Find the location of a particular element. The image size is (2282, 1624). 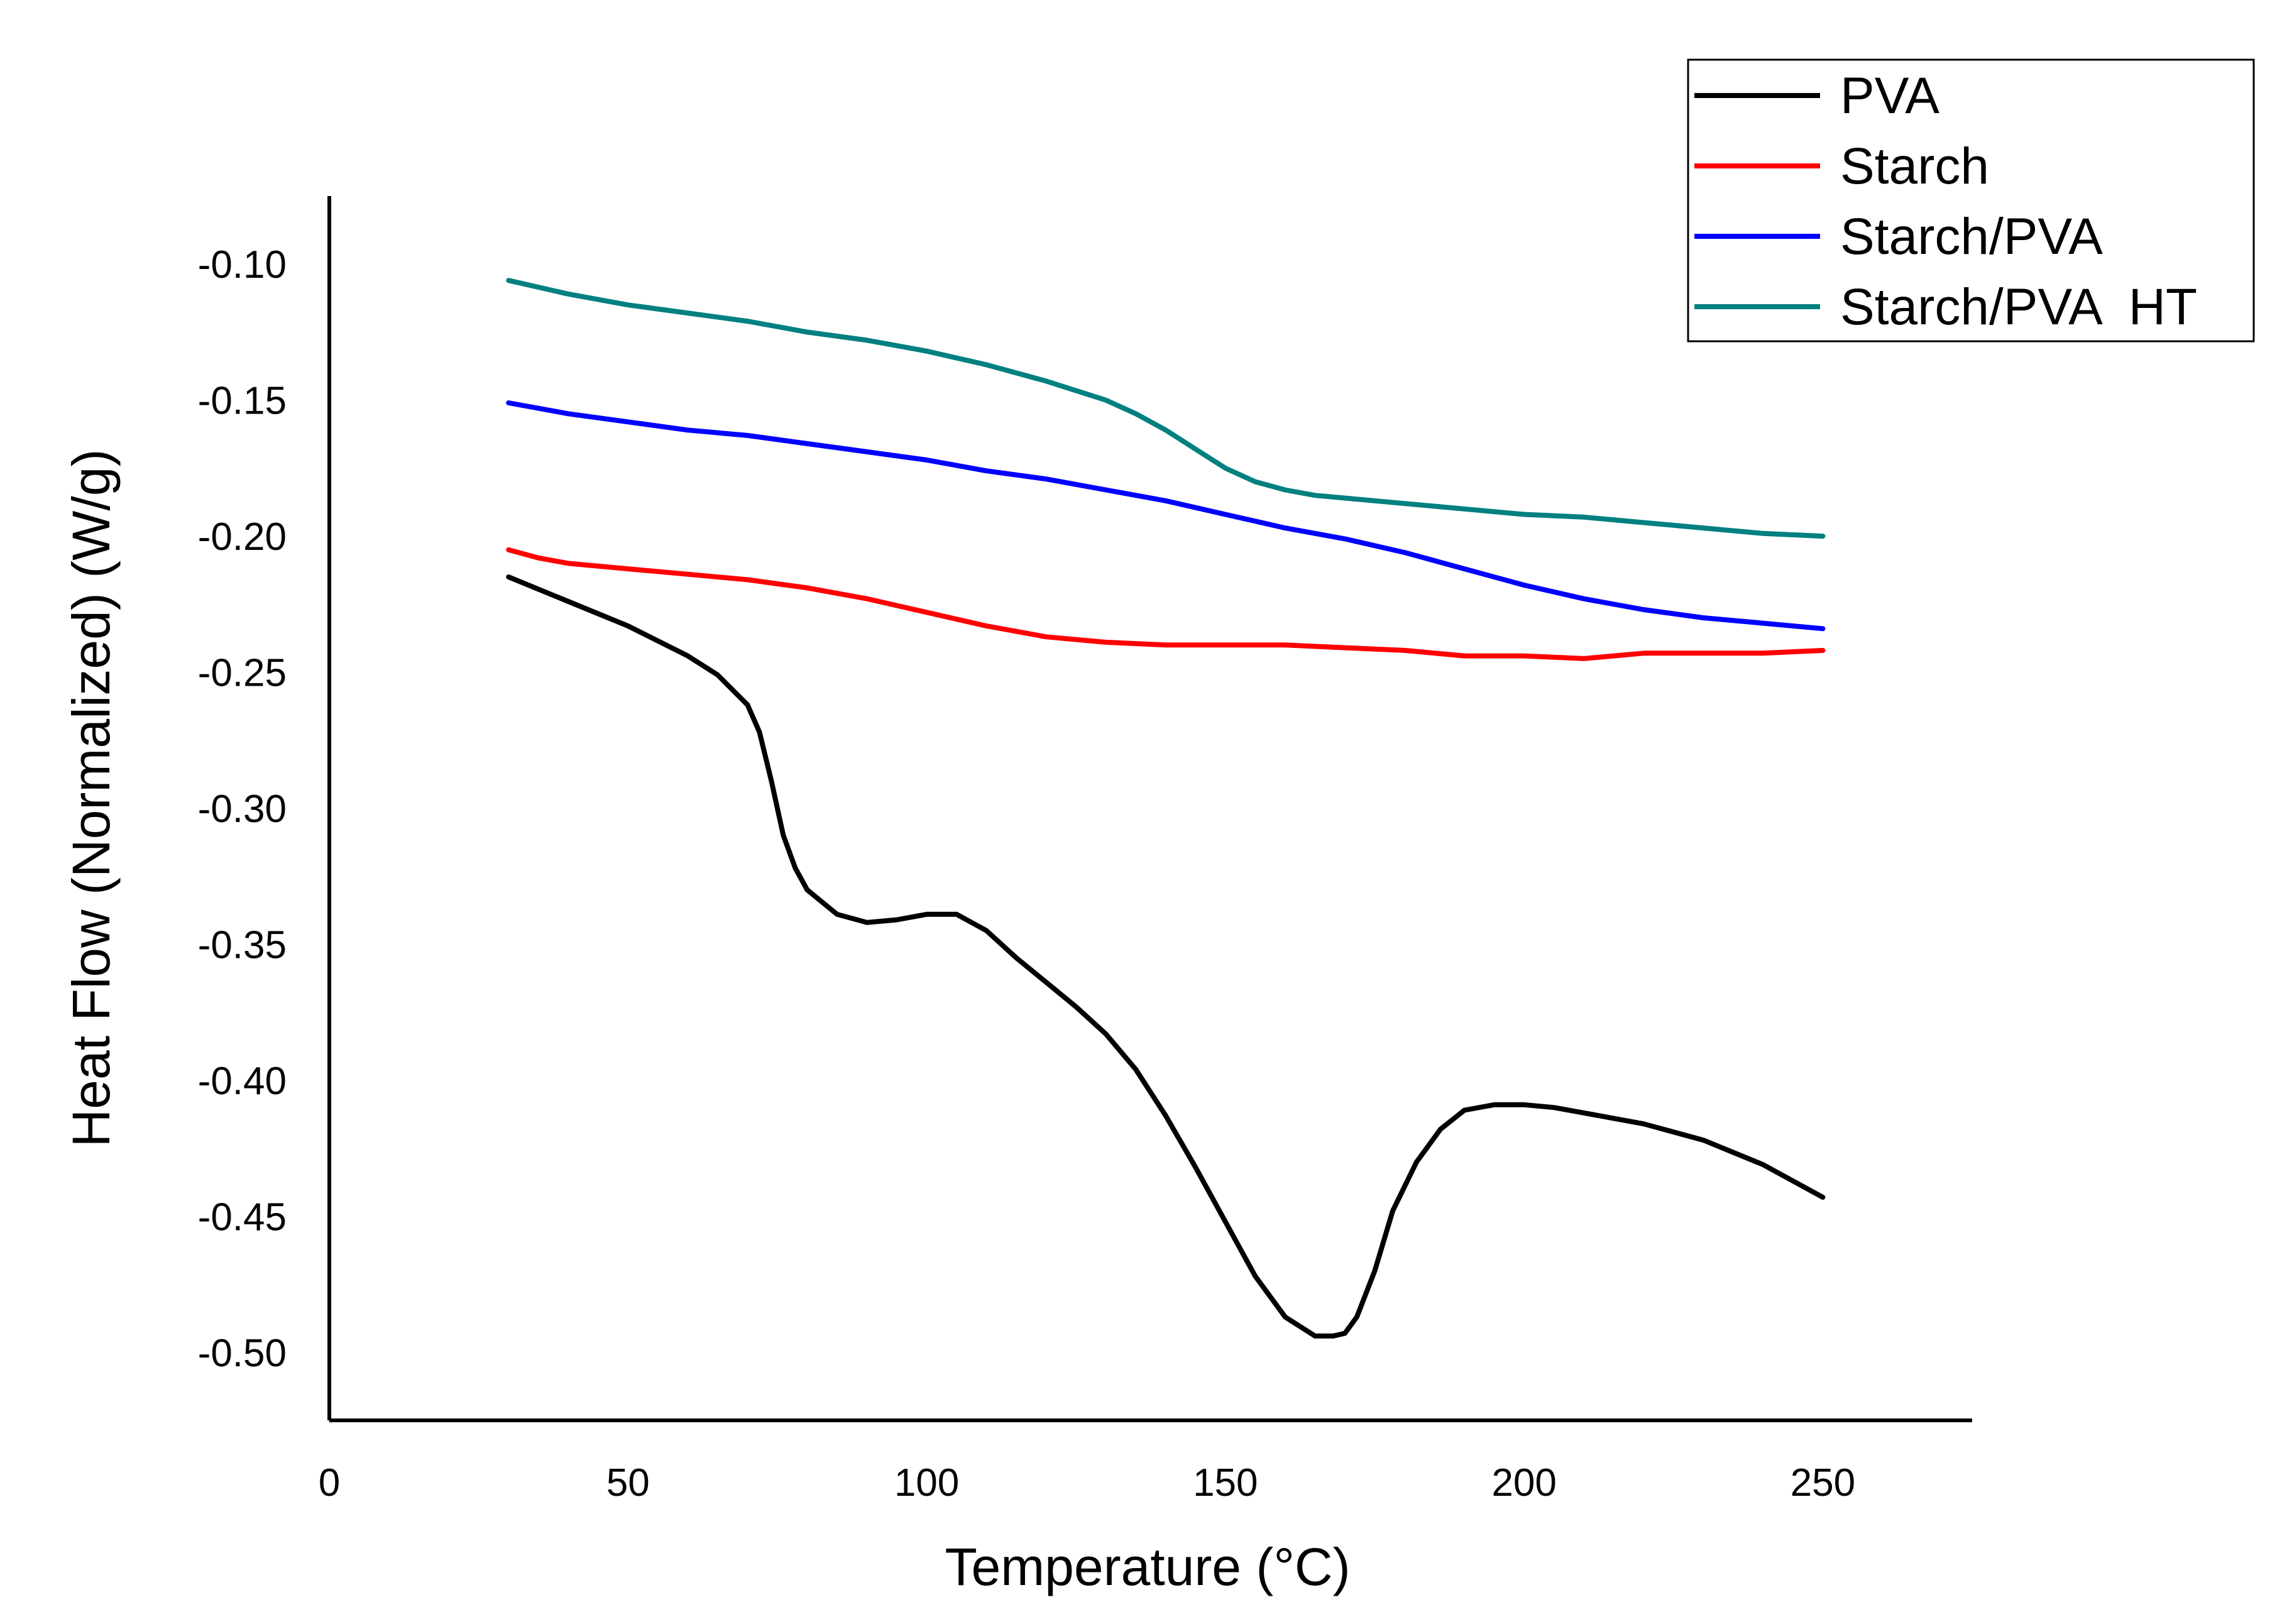

y-axis-title: Heat Flow (Normalized) (W/g) is located at coordinates (91, 798).